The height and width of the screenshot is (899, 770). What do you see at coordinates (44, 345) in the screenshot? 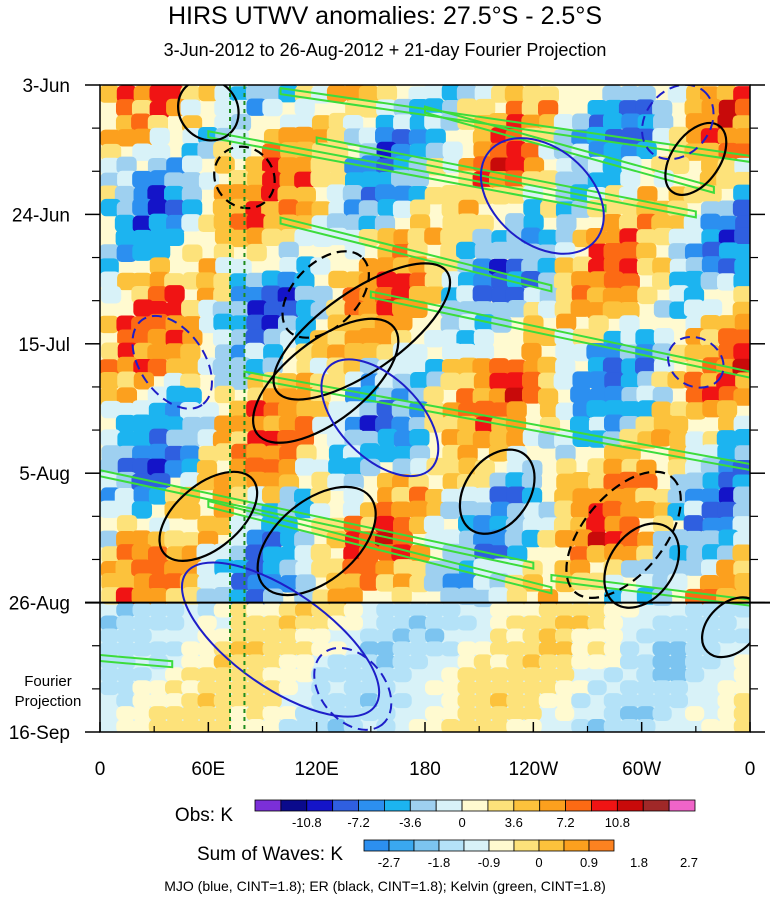
I see `y-tick-label: 15-Jul` at bounding box center [44, 345].